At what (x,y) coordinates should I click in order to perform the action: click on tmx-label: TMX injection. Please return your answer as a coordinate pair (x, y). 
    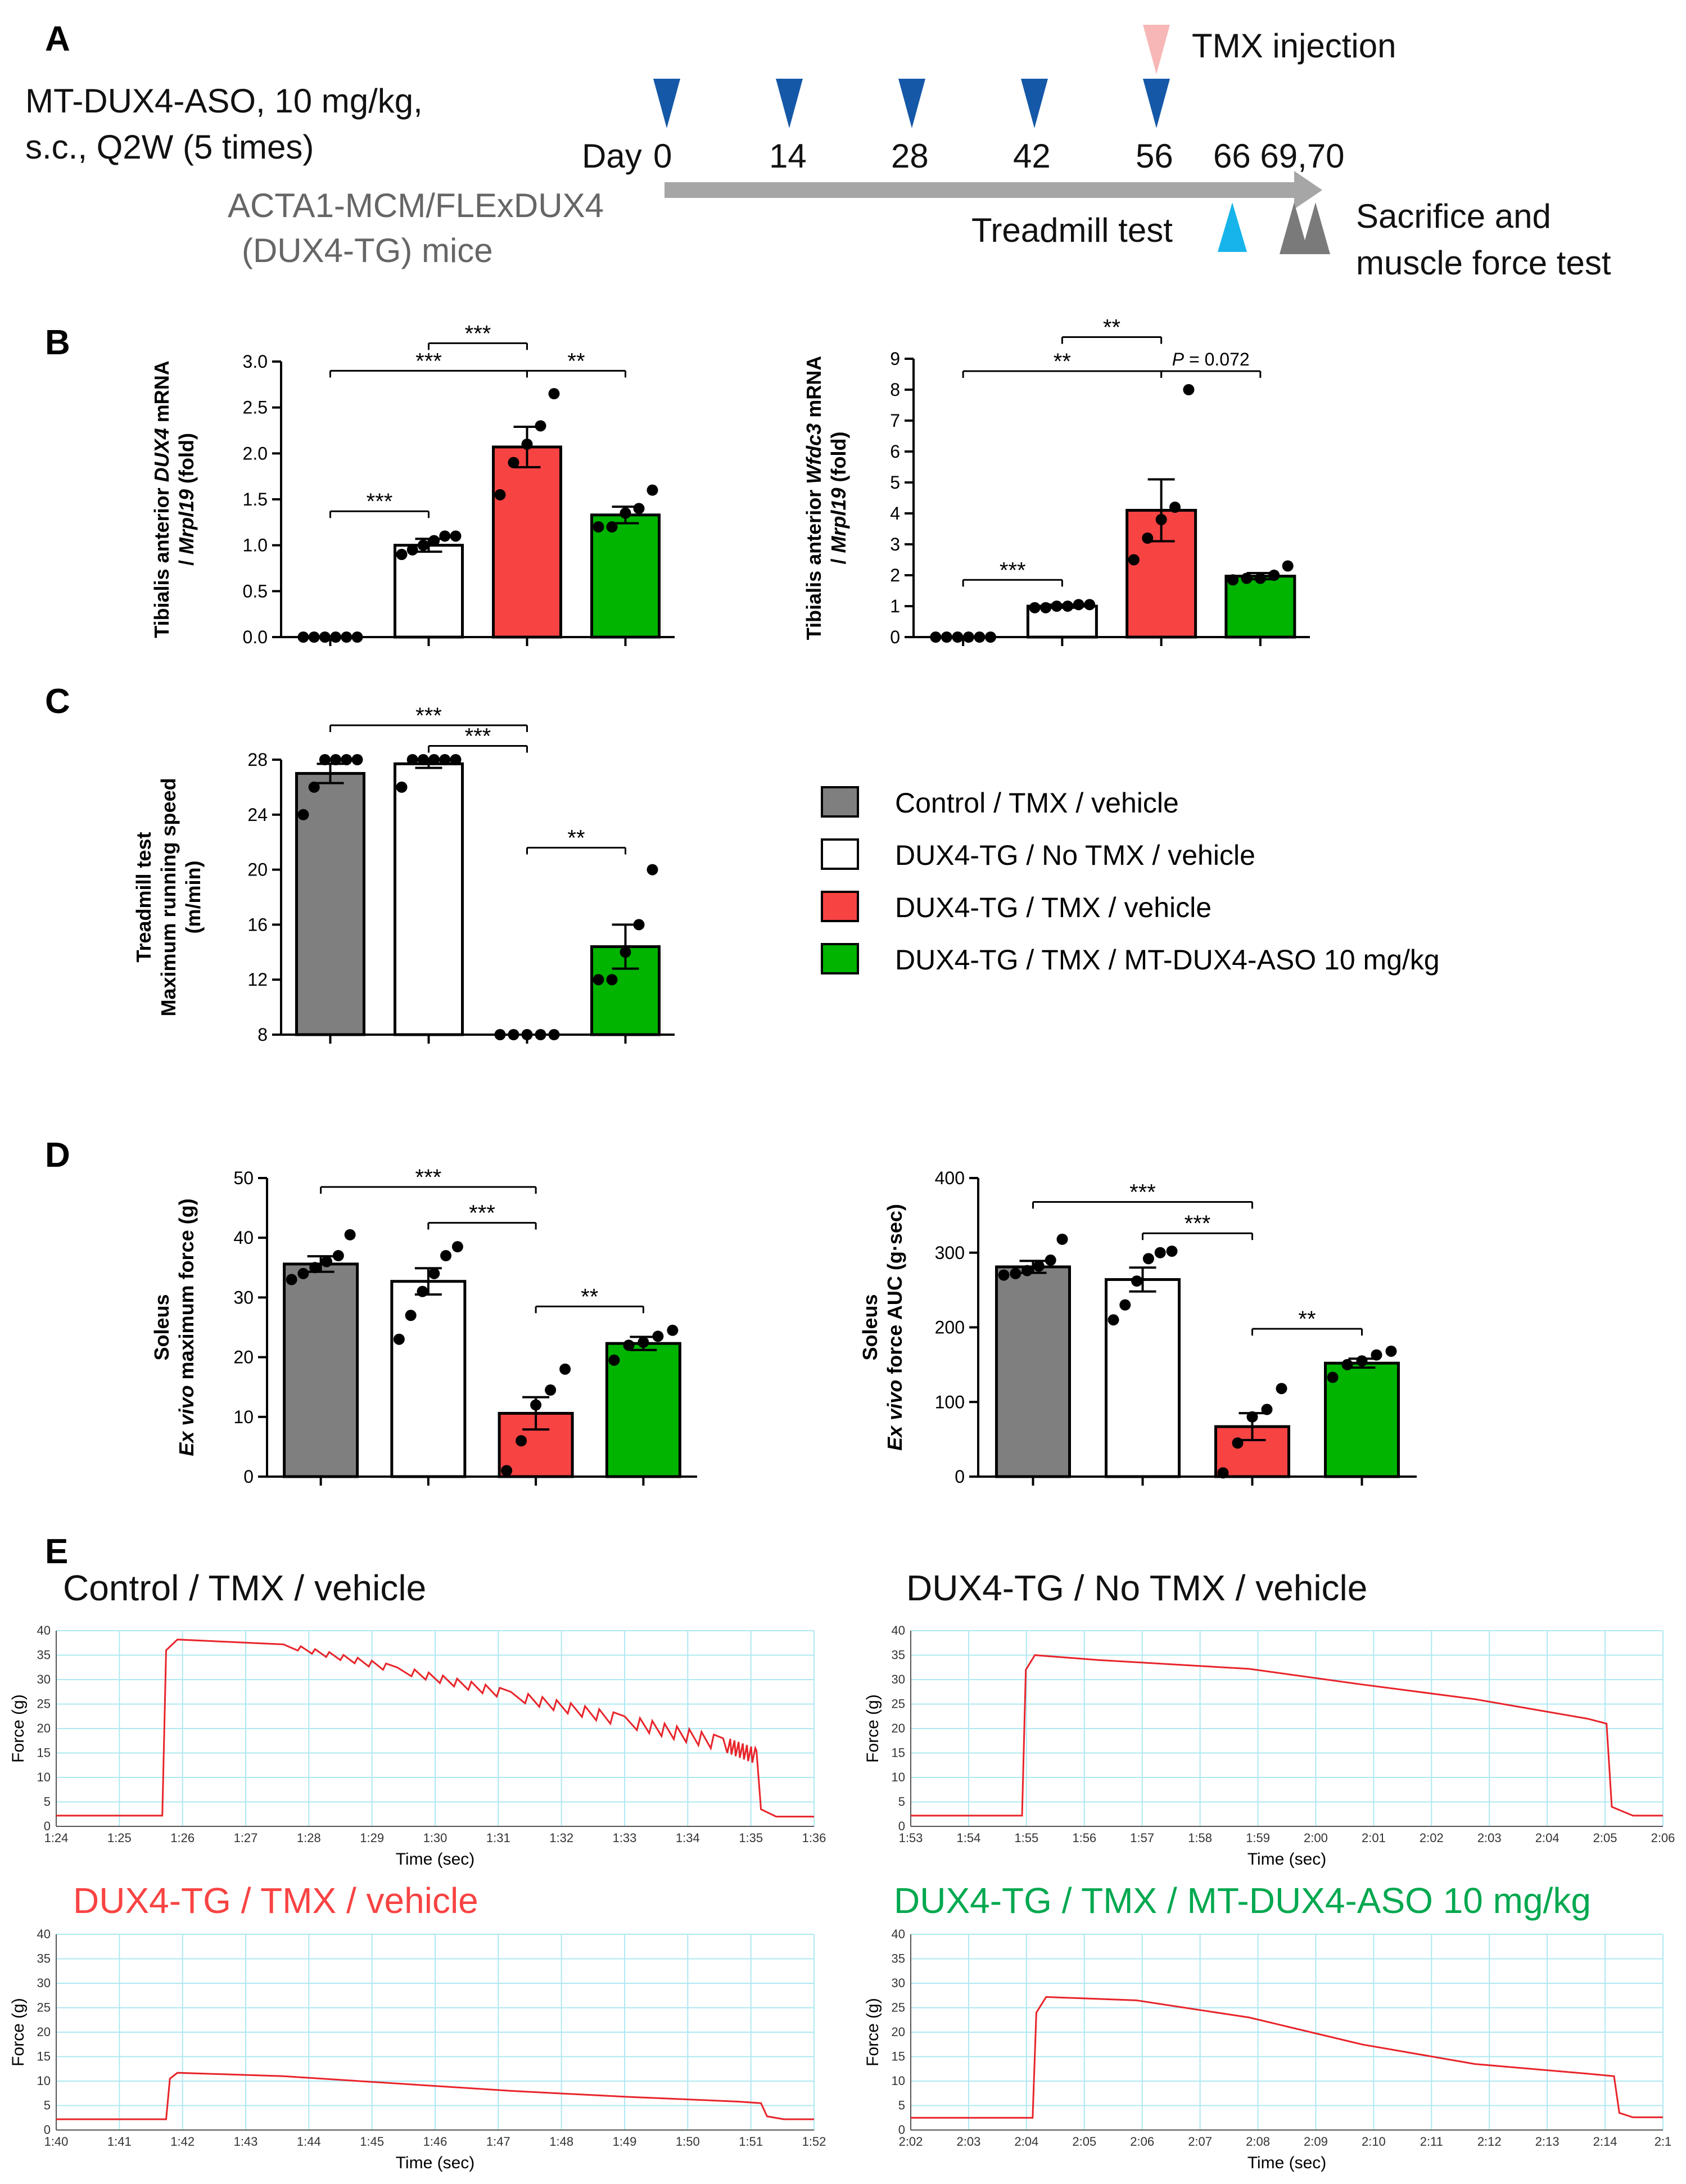
    Looking at the image, I should click on (1294, 46).